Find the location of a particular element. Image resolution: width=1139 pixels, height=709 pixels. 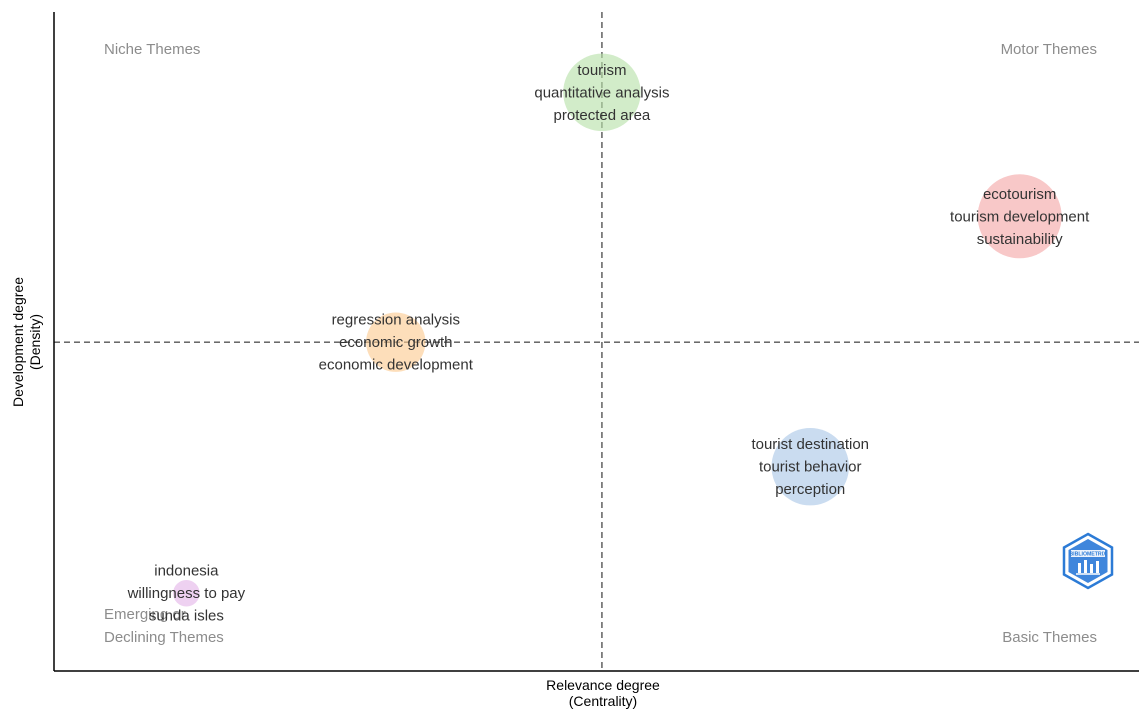

x-axis-title: Relevance degree is located at coordinates (603, 685).